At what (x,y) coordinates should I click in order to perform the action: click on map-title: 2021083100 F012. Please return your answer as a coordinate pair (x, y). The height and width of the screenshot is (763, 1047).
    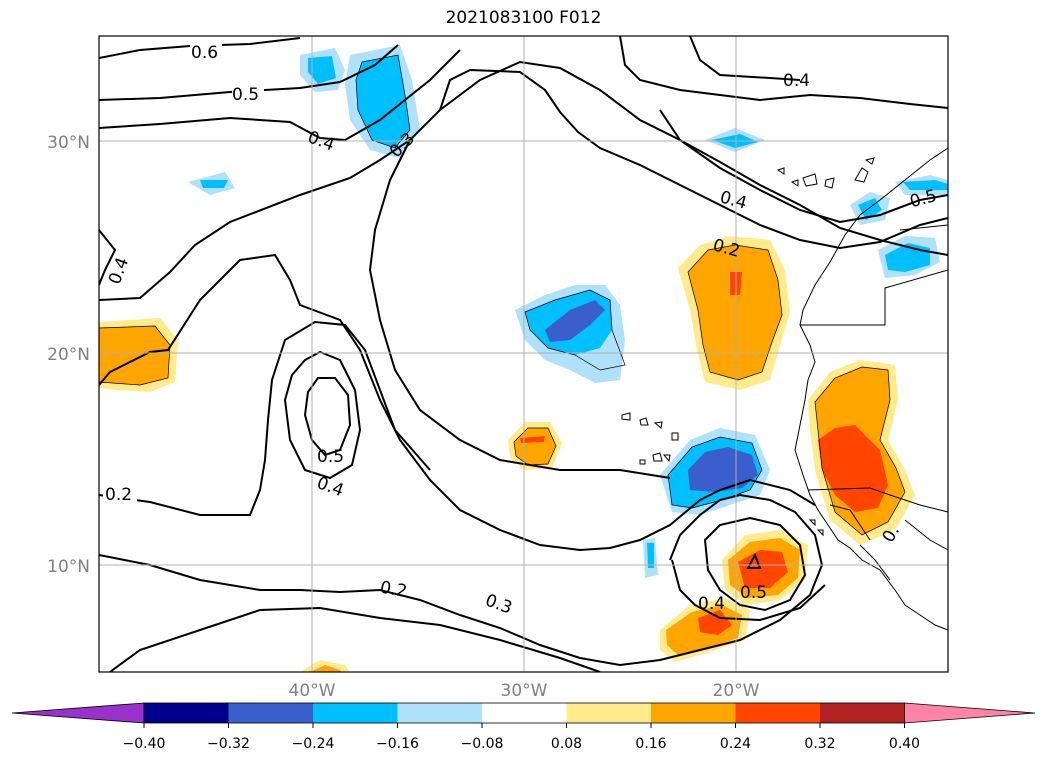
    Looking at the image, I should click on (523, 18).